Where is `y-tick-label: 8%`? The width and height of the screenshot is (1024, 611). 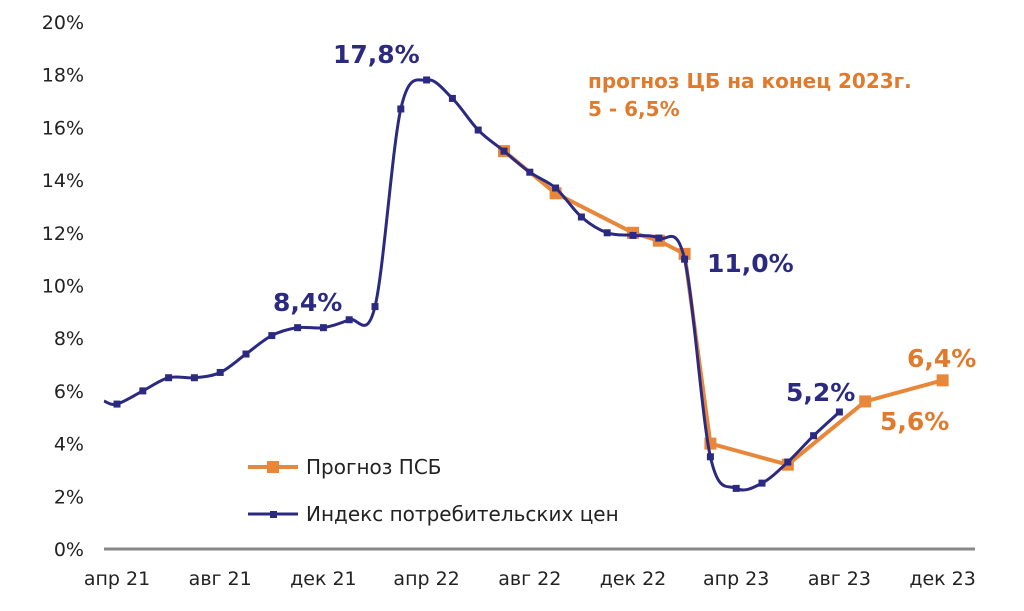 y-tick-label: 8% is located at coordinates (69, 339).